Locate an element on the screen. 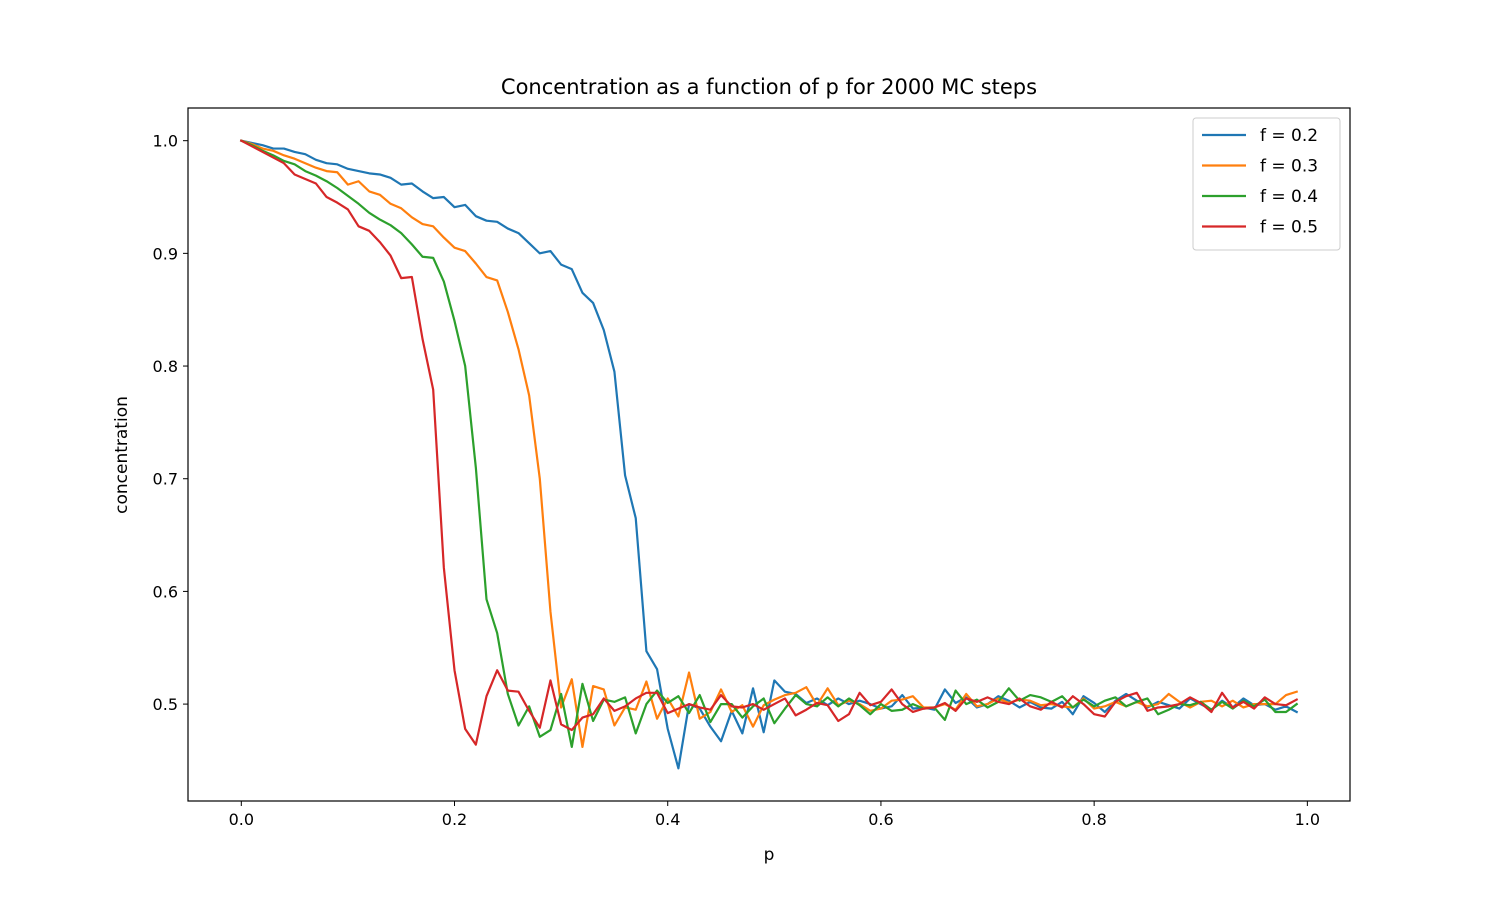 This screenshot has width=1500, height=900. y-tick-label: 0.6 is located at coordinates (165, 591).